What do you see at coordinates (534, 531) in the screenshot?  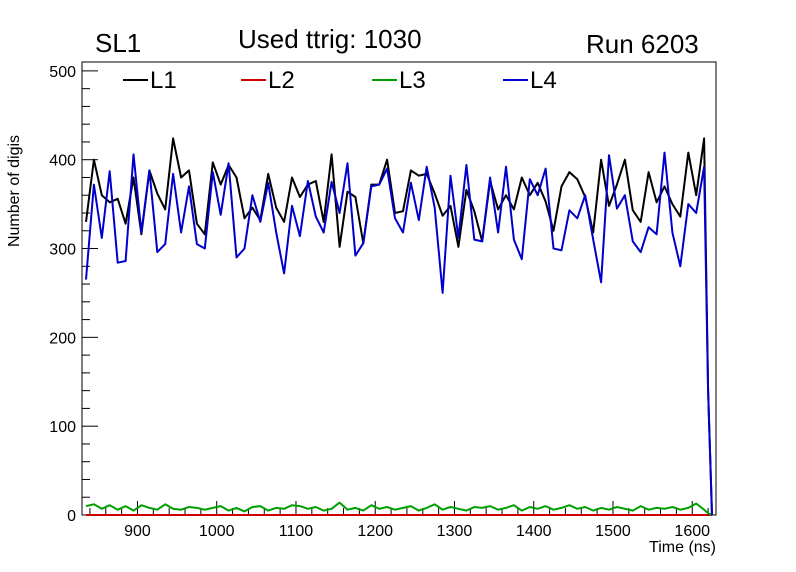 I see `x-tick-label: 1400` at bounding box center [534, 531].